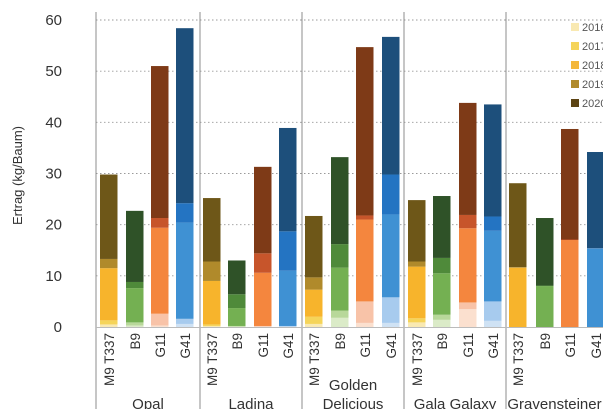 The width and height of the screenshot is (603, 409). I want to click on cultivar-label: Delicious, so click(353, 402).